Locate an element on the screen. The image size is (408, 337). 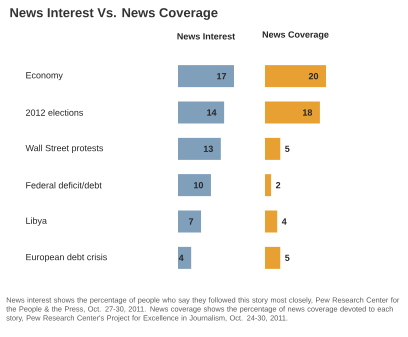
chart-title: News Coverage is located at coordinates (295, 35).